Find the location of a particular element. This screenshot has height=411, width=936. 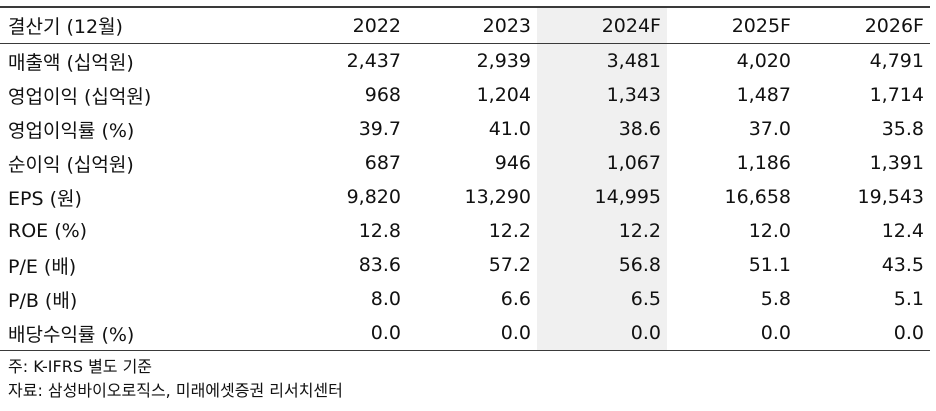

header-2023: 2023 is located at coordinates (506, 25).